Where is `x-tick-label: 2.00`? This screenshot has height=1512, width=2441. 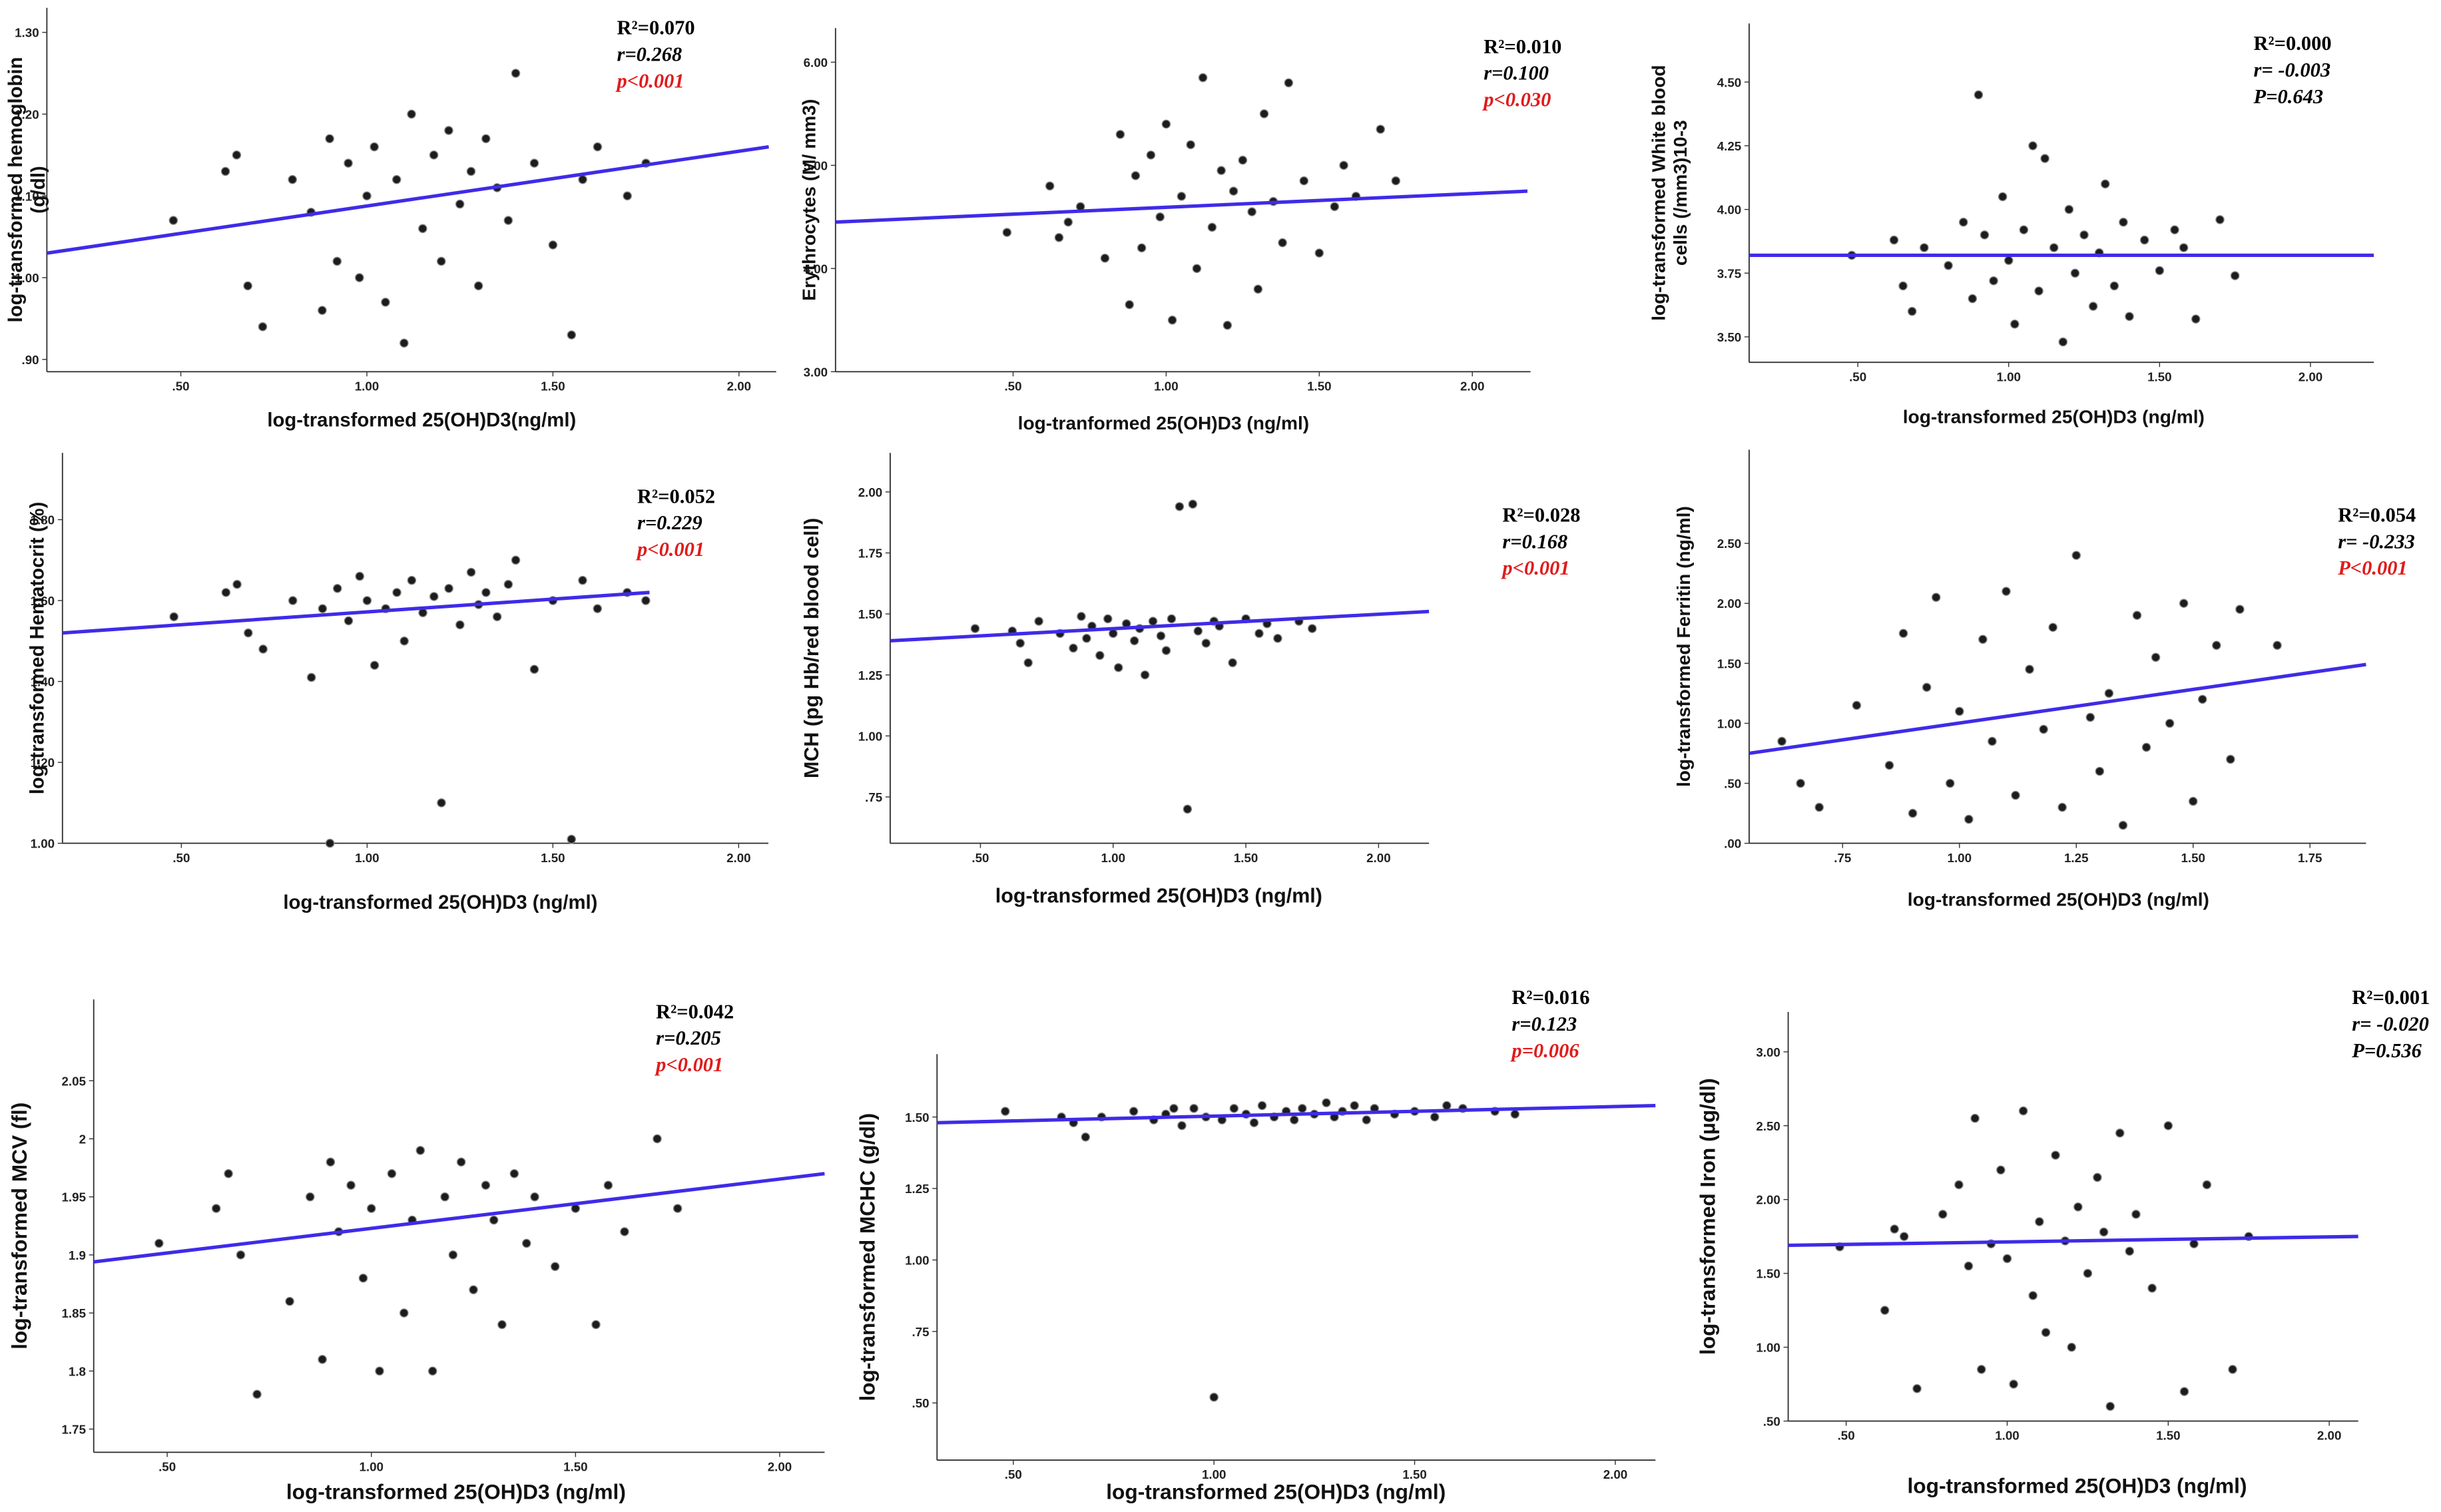 x-tick-label: 2.00 is located at coordinates (2311, 376).